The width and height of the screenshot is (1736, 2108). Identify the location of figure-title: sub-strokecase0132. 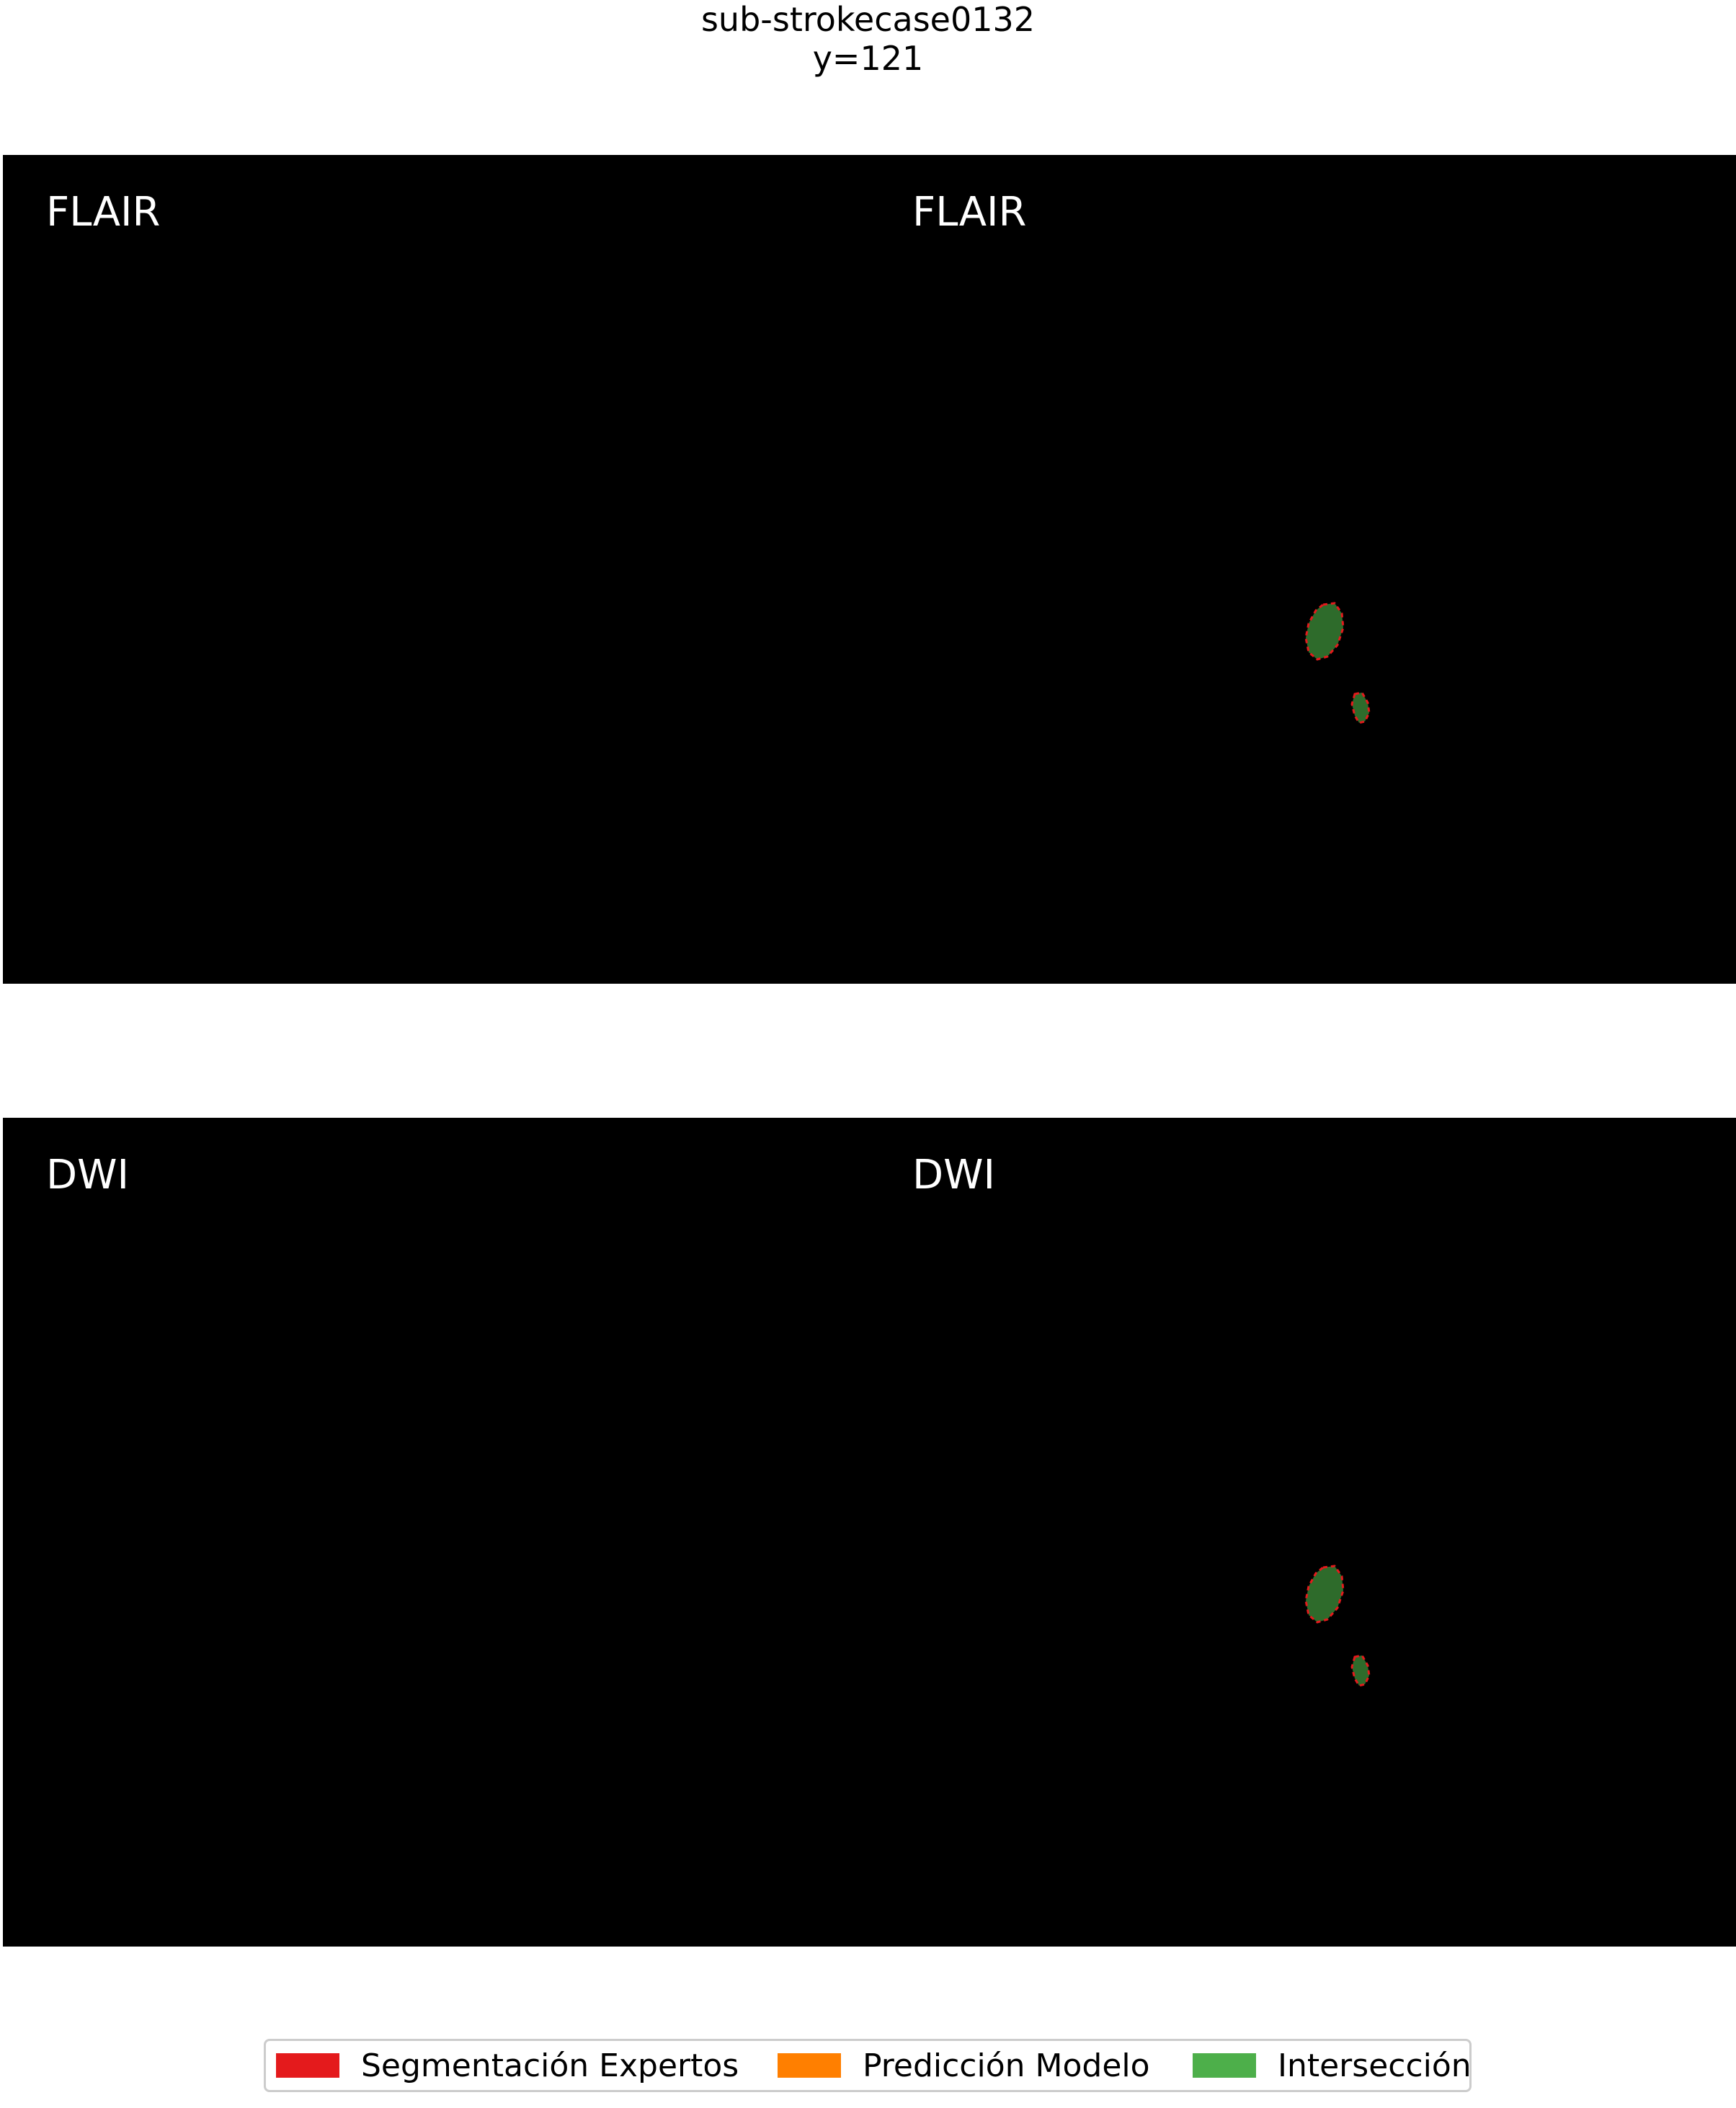
(868, 19).